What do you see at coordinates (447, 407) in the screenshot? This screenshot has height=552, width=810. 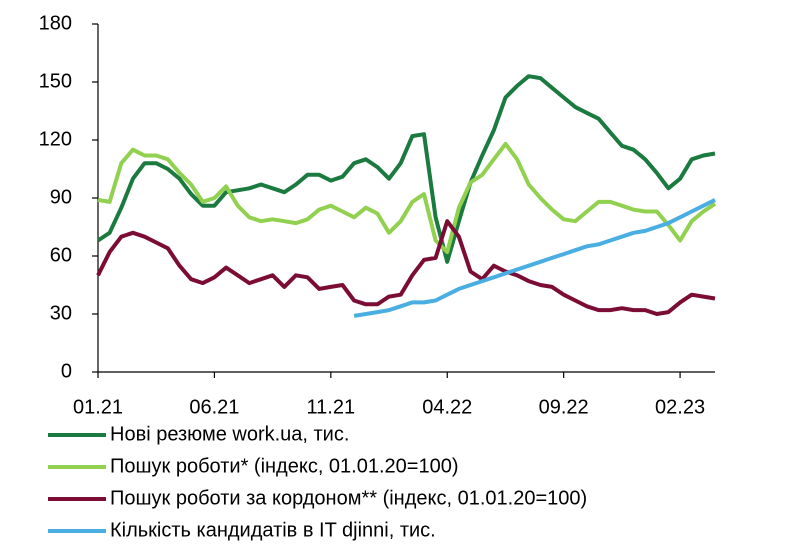 I see `x-tick-label: 04.22` at bounding box center [447, 407].